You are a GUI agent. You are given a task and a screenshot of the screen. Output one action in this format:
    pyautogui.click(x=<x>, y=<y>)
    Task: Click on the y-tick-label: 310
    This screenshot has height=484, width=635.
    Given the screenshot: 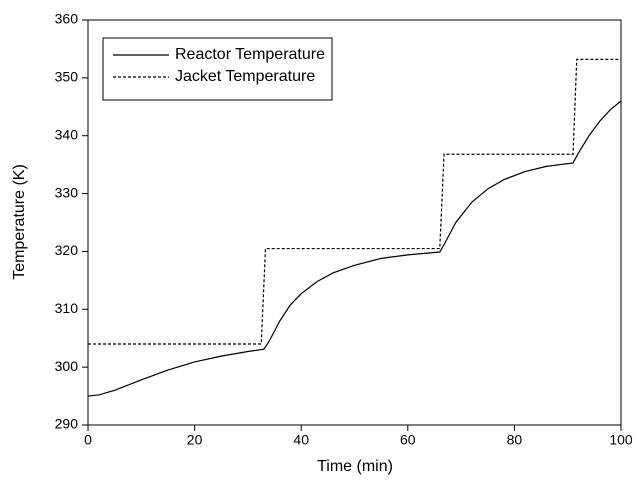 What is the action you would take?
    pyautogui.click(x=67, y=308)
    